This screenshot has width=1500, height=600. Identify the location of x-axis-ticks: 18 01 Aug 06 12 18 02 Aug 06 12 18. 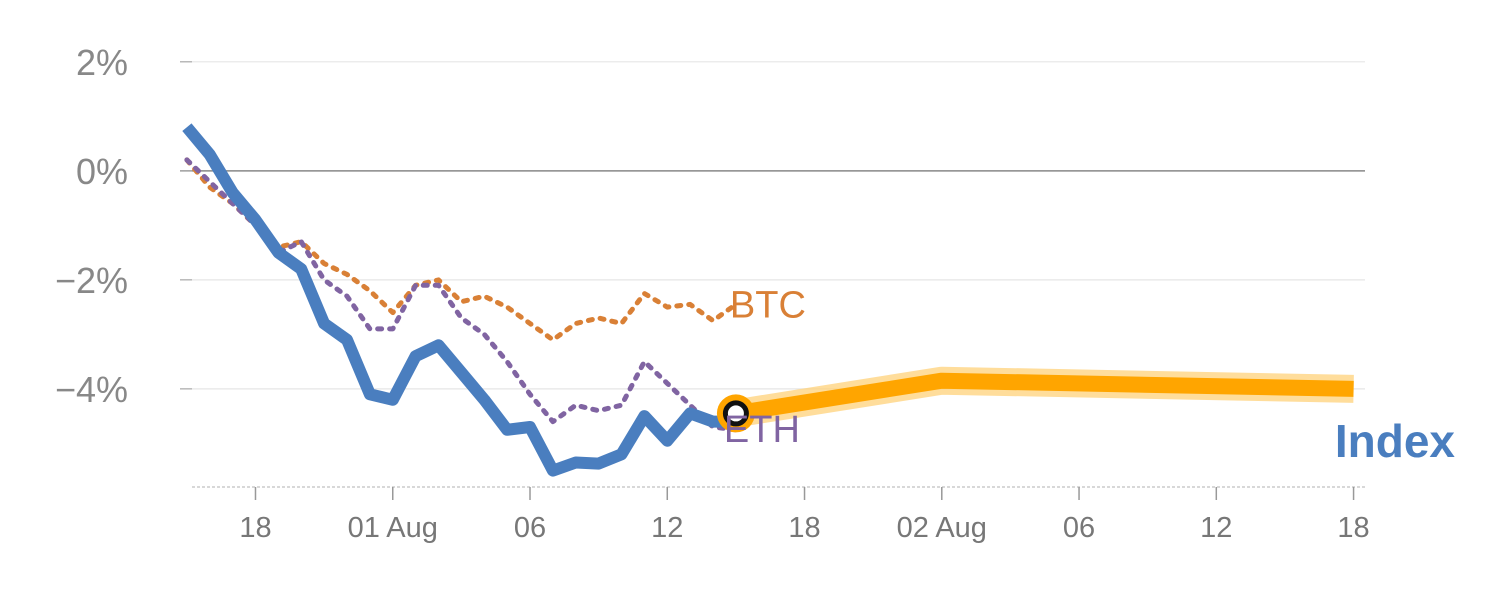
(804, 515).